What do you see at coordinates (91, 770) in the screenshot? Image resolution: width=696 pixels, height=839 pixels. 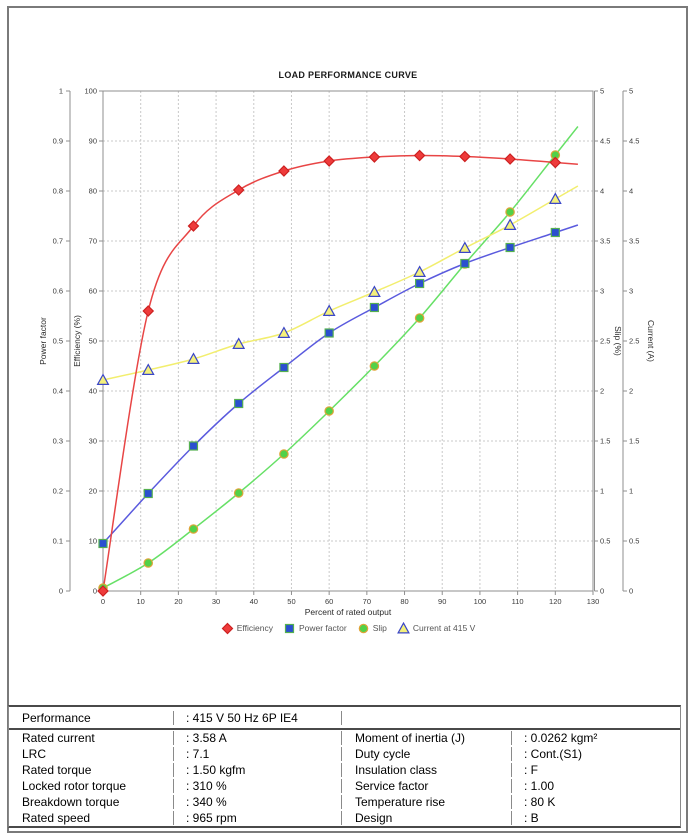 I see `spec-label: Rated torque` at bounding box center [91, 770].